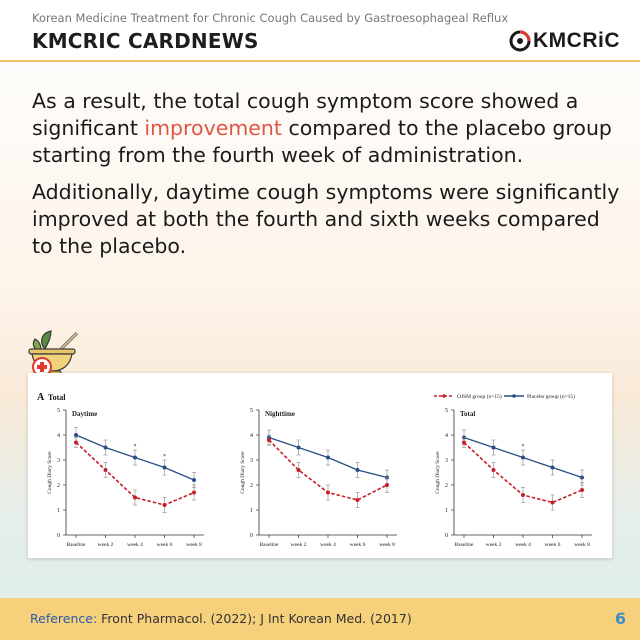  Describe the element at coordinates (576, 40) in the screenshot. I see `logo-text: KMCRiC` at that location.